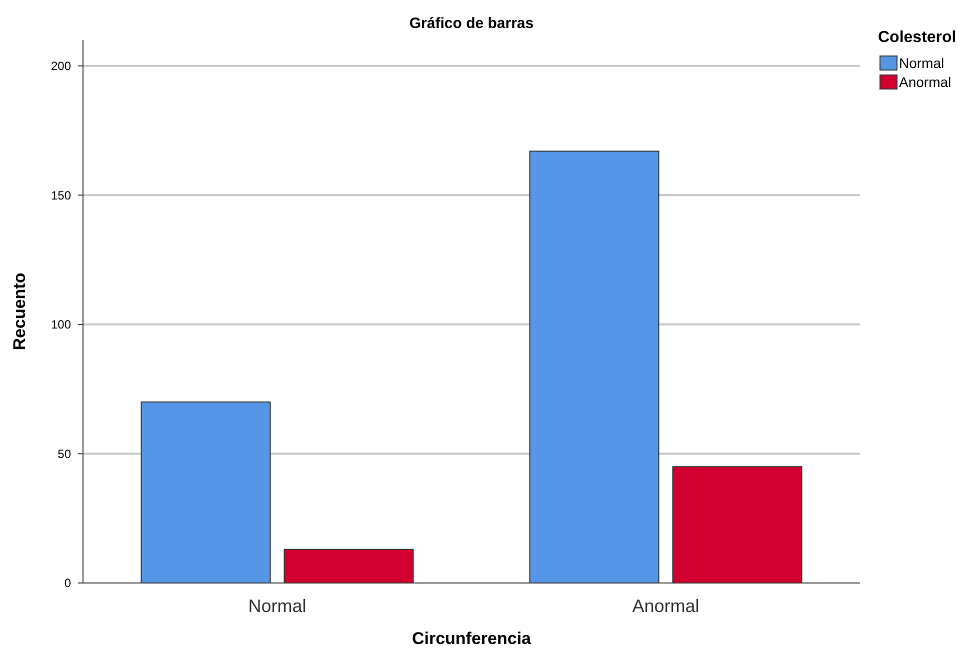 This screenshot has width=979, height=659. What do you see at coordinates (68, 583) in the screenshot?
I see `y-tick-label: 0` at bounding box center [68, 583].